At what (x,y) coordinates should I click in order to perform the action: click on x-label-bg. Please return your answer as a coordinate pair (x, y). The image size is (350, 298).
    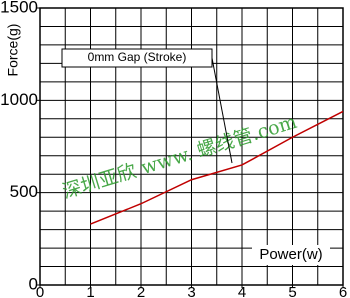
    Looking at the image, I should click on (291, 255).